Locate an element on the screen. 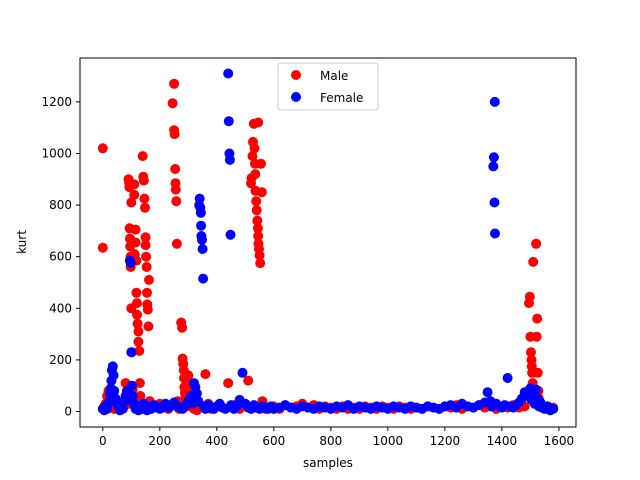 The width and height of the screenshot is (640, 480). x-tick-label: 1600 is located at coordinates (559, 441).